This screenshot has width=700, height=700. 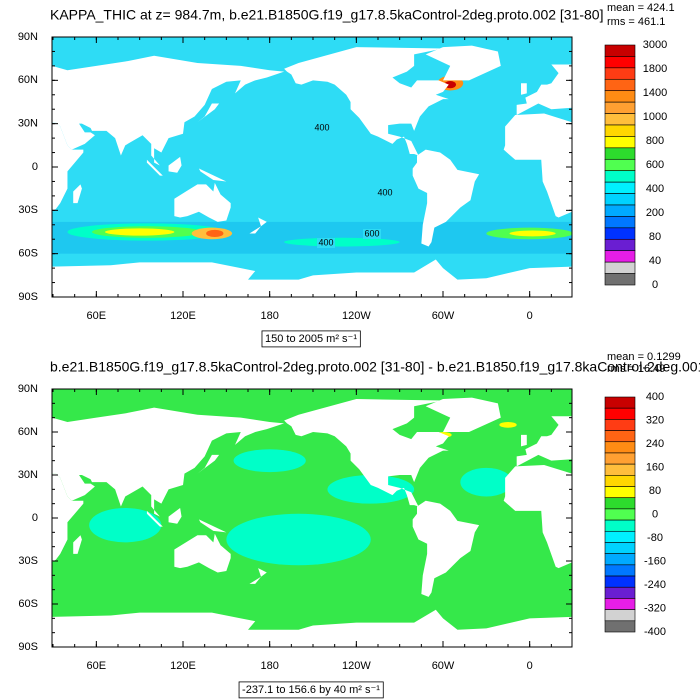 What do you see at coordinates (655, 420) in the screenshot?
I see `colorbar-label: 320` at bounding box center [655, 420].